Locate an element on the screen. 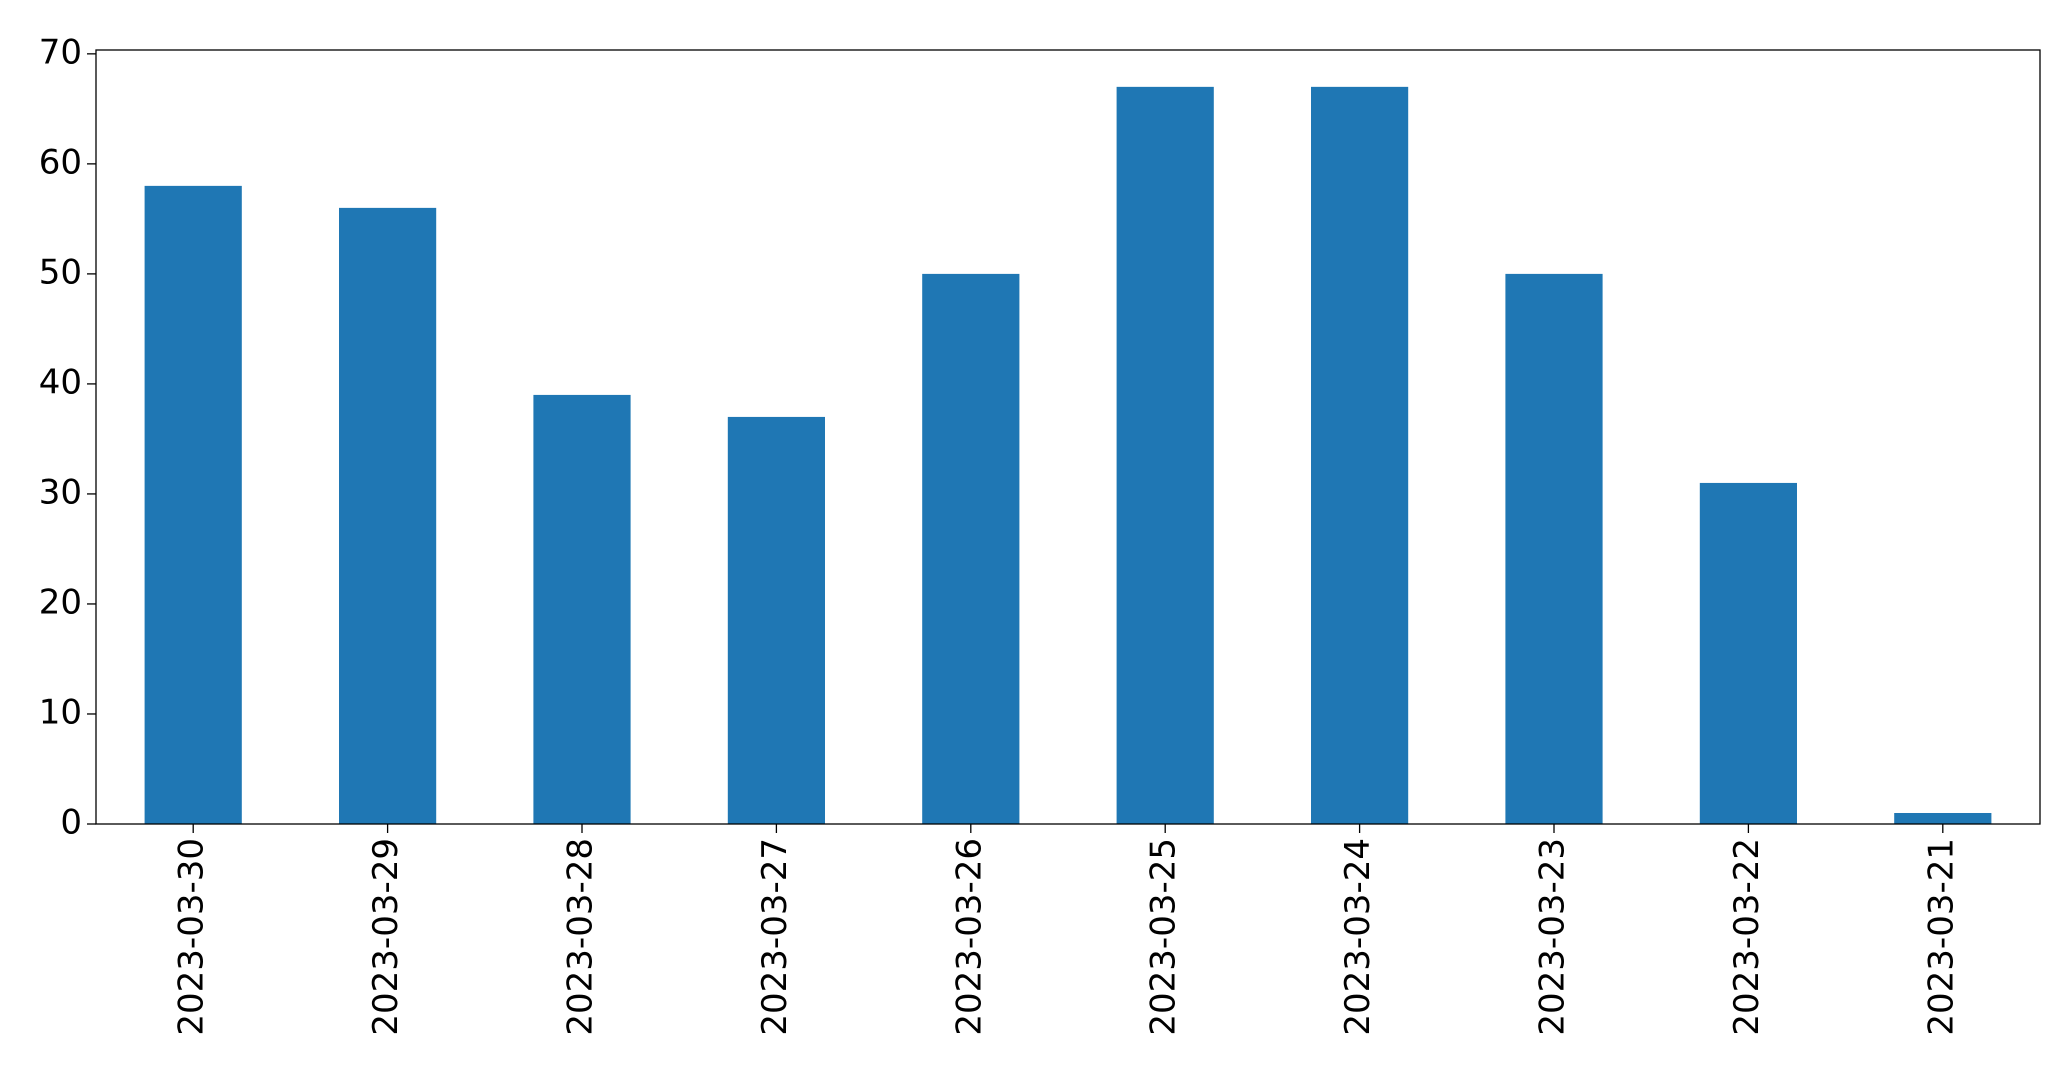 Image resolution: width=2071 pixels, height=1071 pixels. x-tick-label: 2023-03-22 is located at coordinates (1747, 937).